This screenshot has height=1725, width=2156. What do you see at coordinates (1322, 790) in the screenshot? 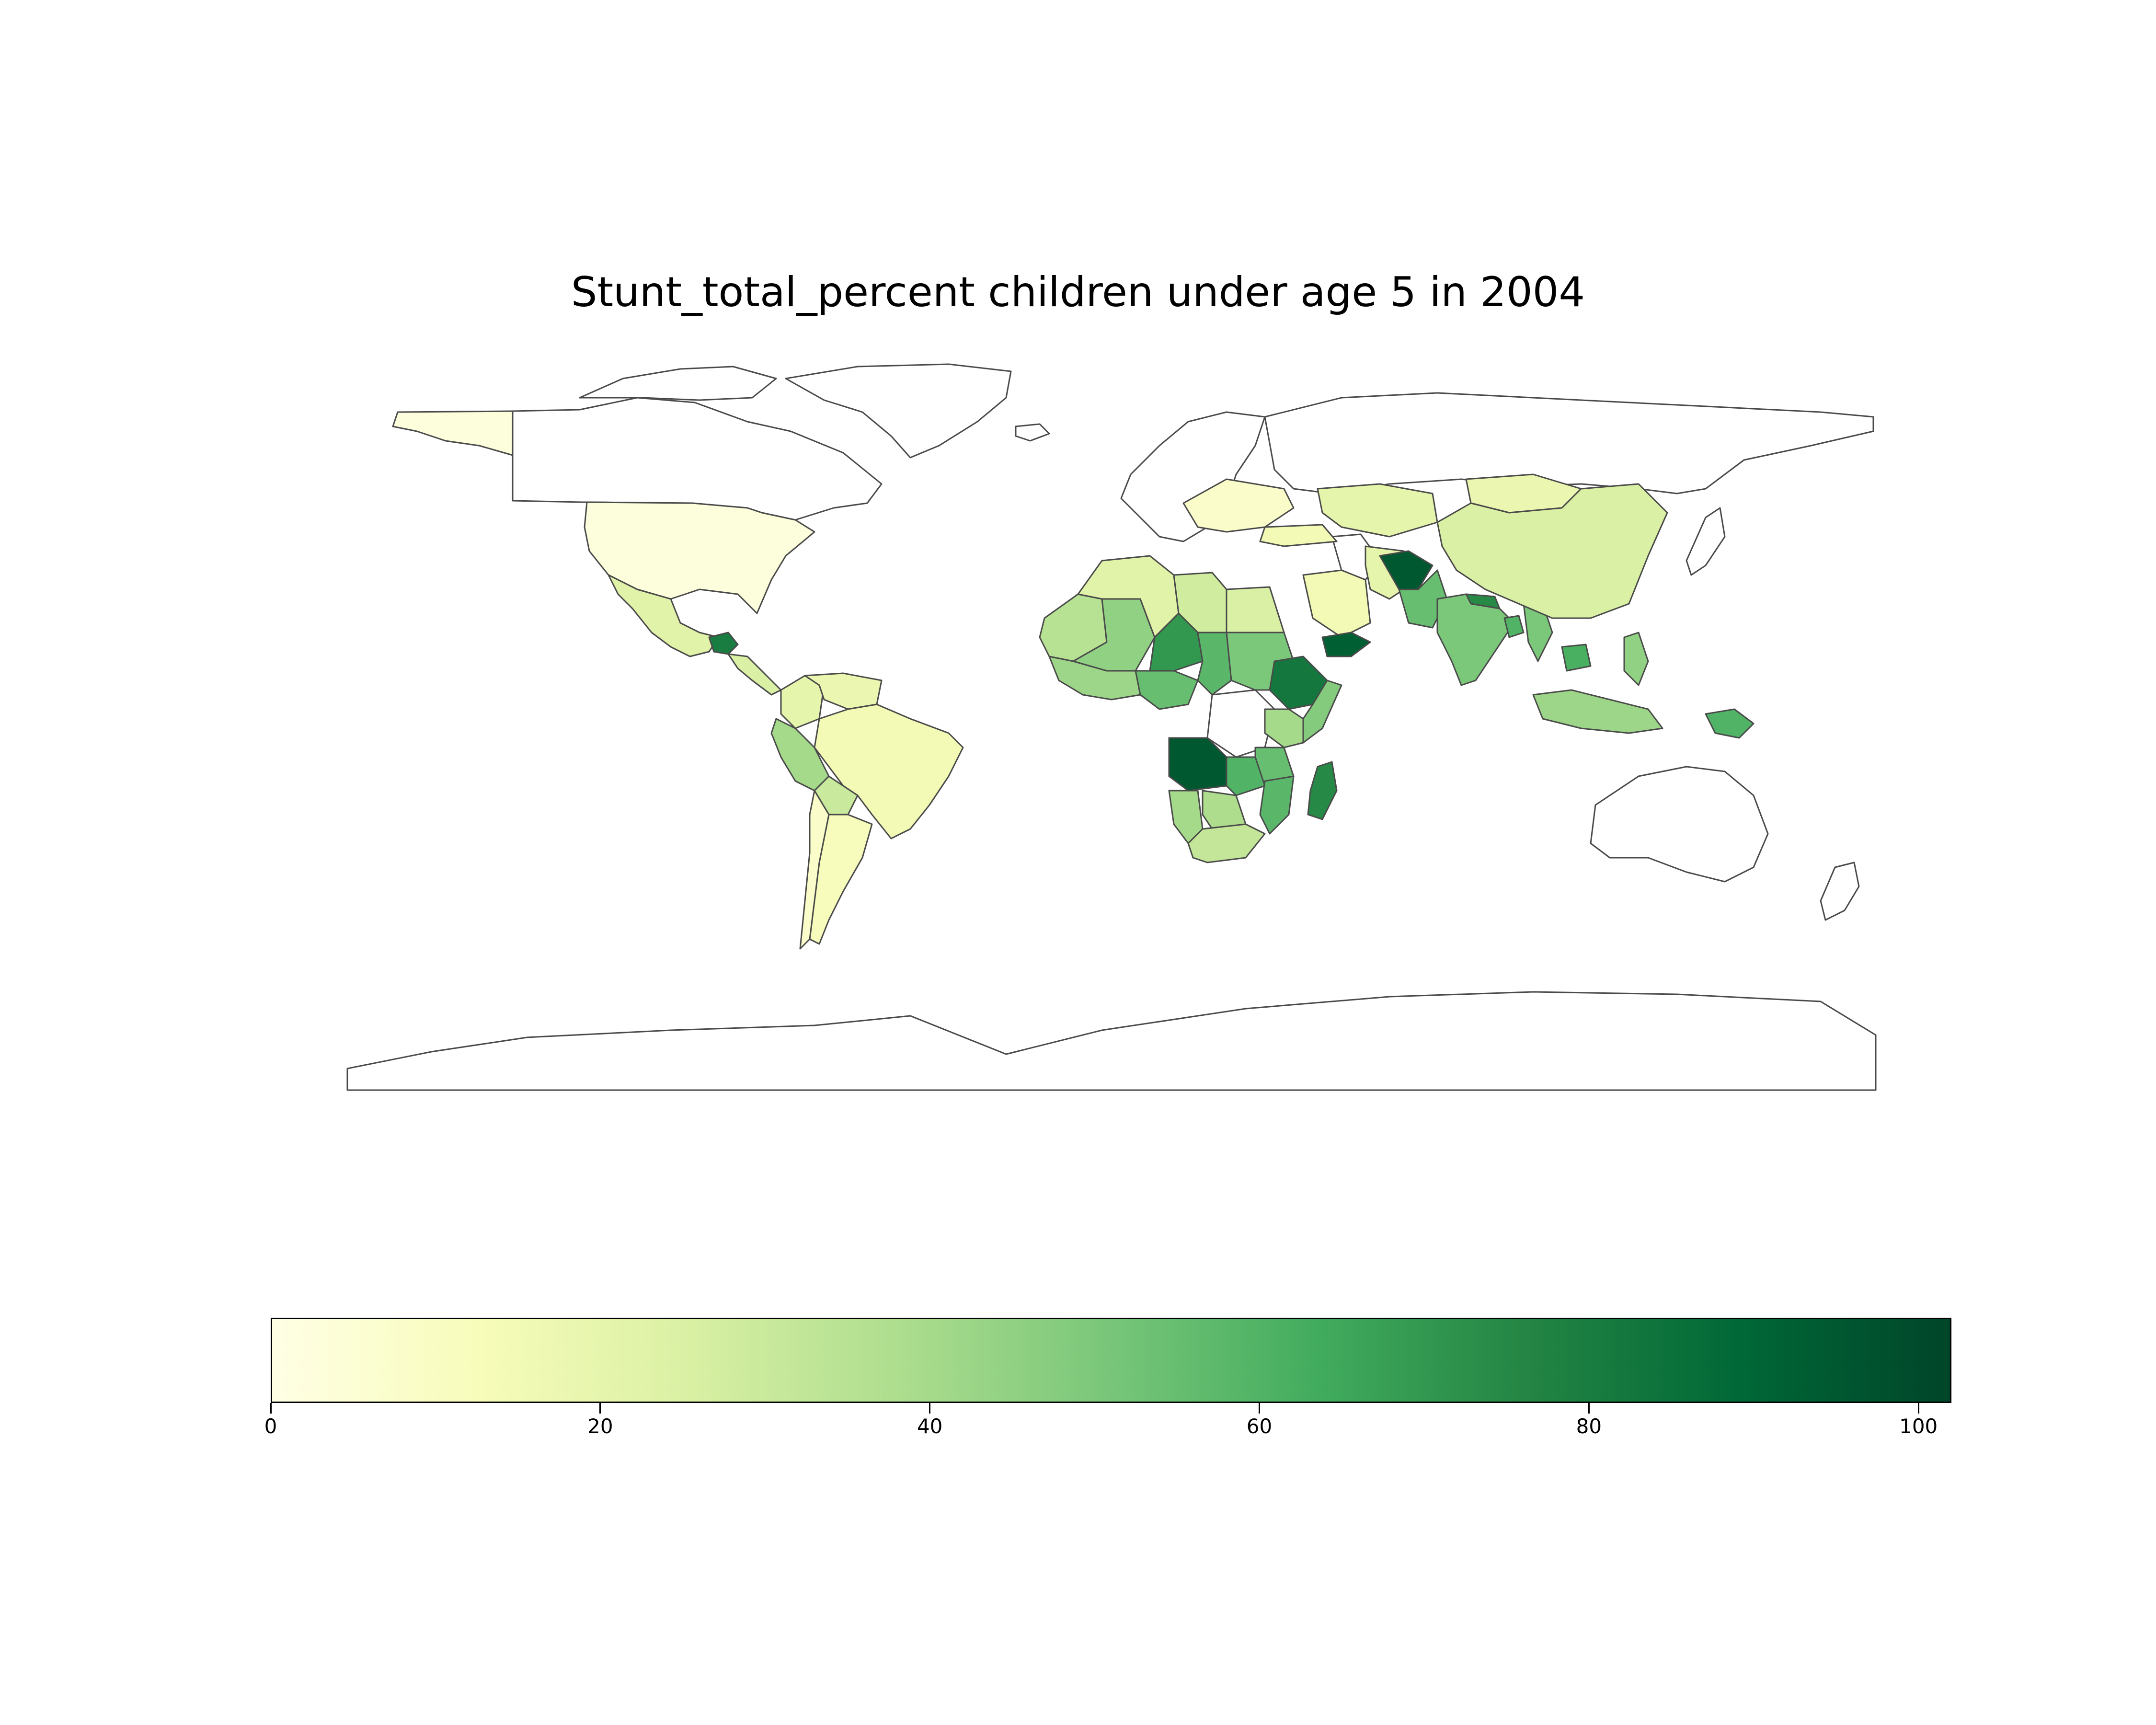
I see `region-madagascar` at bounding box center [1322, 790].